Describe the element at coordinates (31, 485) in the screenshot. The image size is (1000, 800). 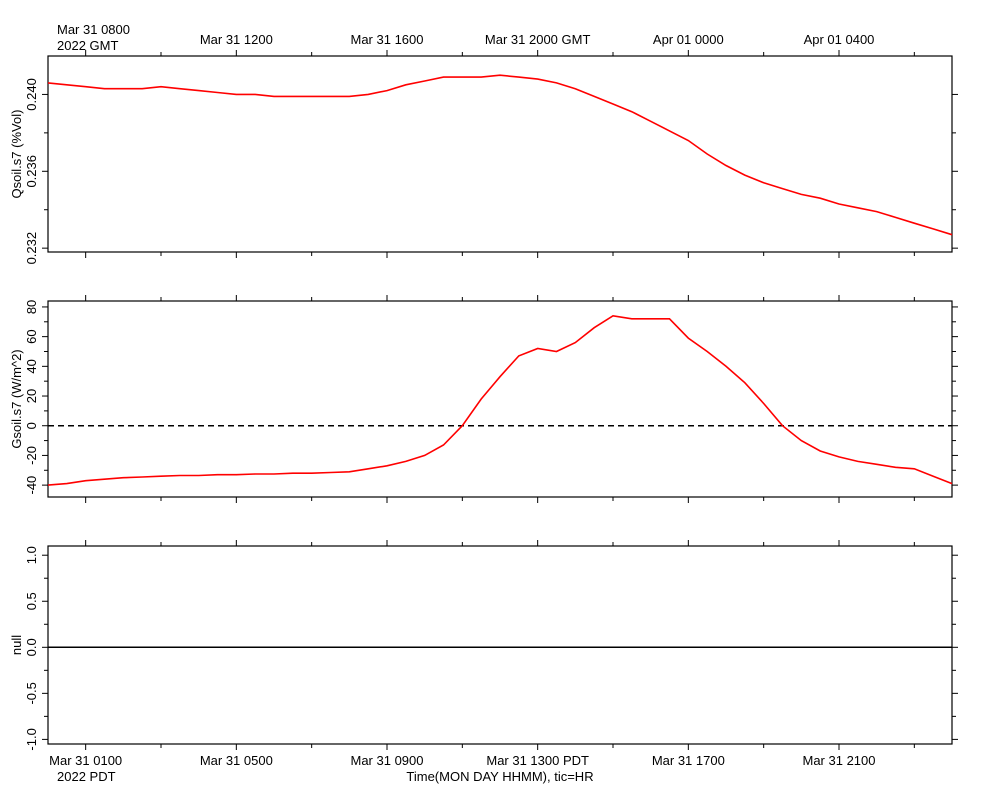
I see `y-tick-label: -40` at that location.